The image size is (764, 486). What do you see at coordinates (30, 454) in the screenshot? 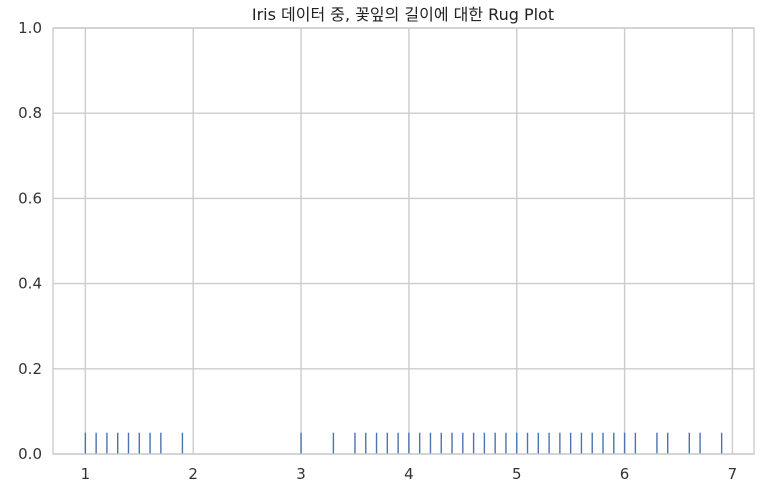
I see `y-tick-label: 0.0` at bounding box center [30, 454].